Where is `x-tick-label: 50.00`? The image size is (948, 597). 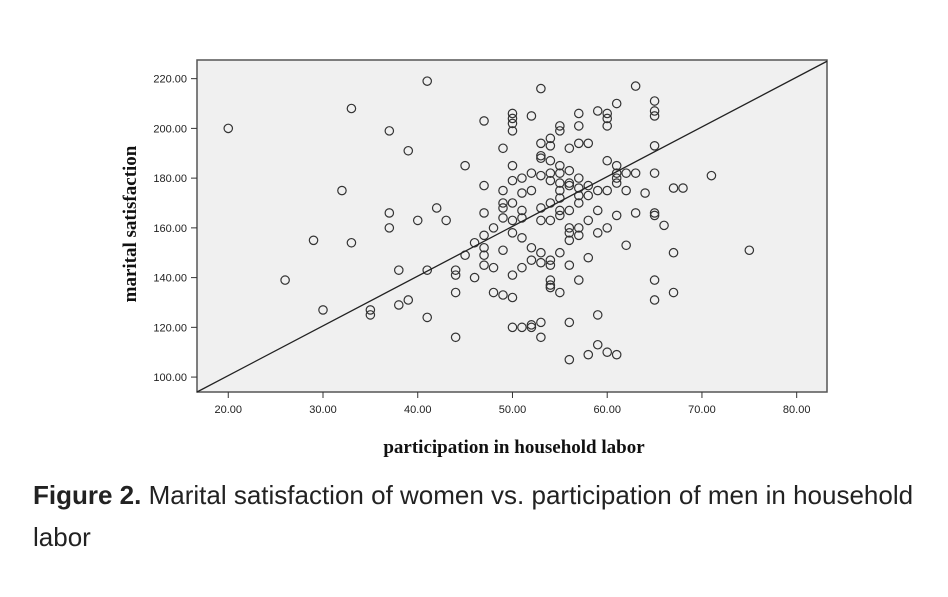 x-tick-label: 50.00 is located at coordinates (513, 410).